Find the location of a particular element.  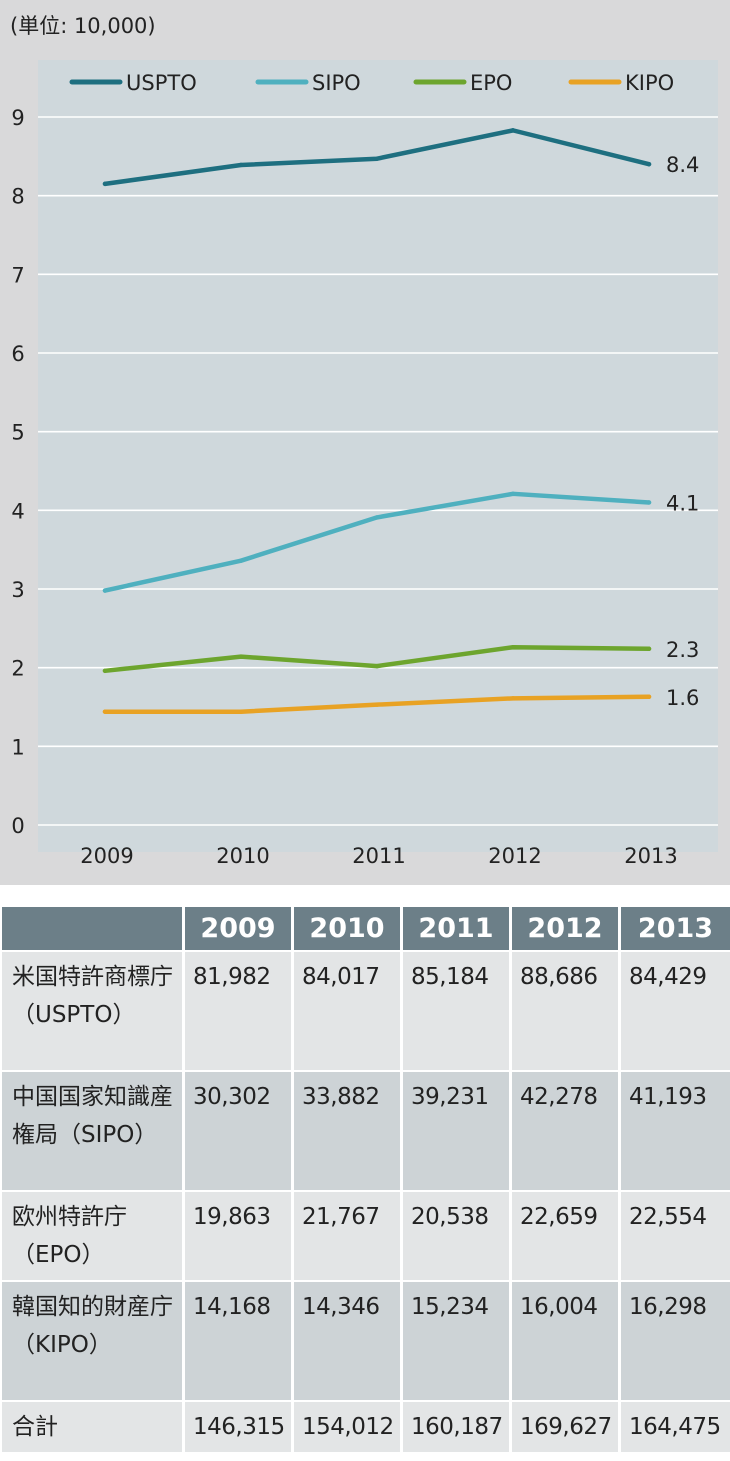

x-tick-label: 2011 is located at coordinates (378, 856).